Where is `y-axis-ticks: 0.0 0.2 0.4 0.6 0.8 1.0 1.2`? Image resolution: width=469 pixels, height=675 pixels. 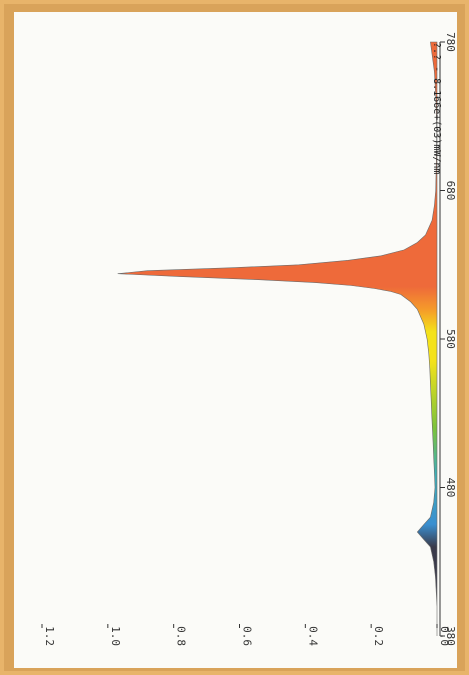 y-axis-ticks: 0.0 0.2 0.4 0.6 0.8 1.0 1.2 is located at coordinates (246, 635).